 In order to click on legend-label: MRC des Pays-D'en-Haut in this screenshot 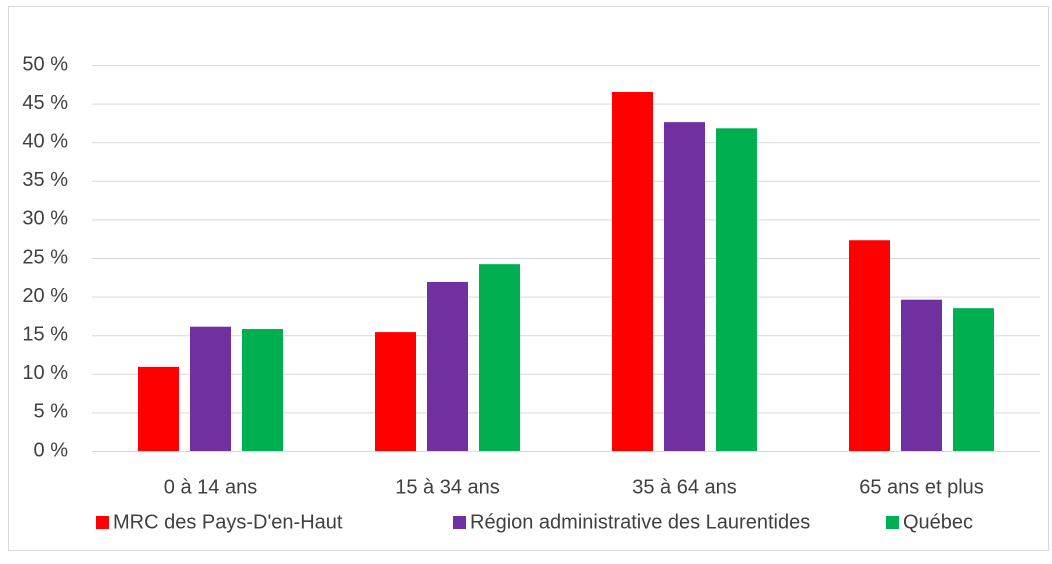, I will do `click(228, 522)`.